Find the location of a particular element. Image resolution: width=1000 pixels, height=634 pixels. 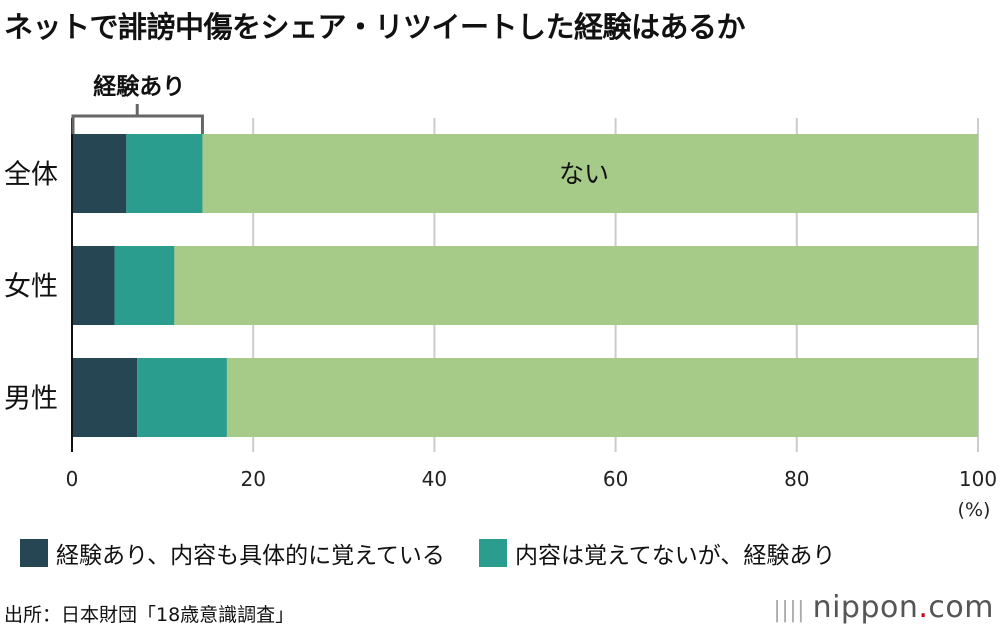

bracket-label: 経験あり is located at coordinates (139, 86).